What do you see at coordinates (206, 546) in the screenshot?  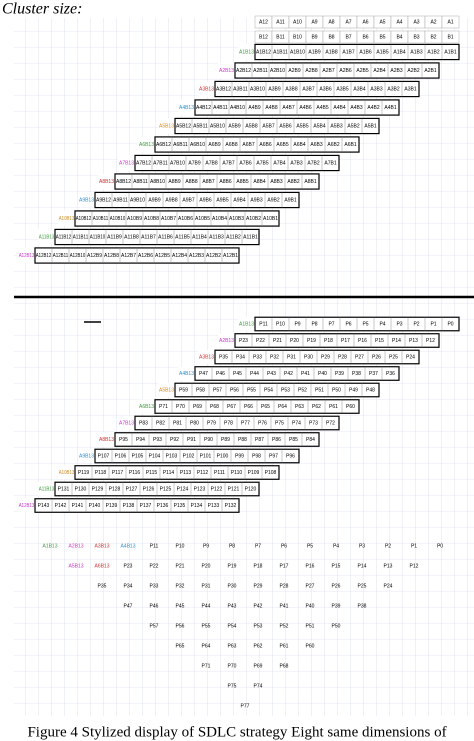 I see `cell-text: P9` at bounding box center [206, 546].